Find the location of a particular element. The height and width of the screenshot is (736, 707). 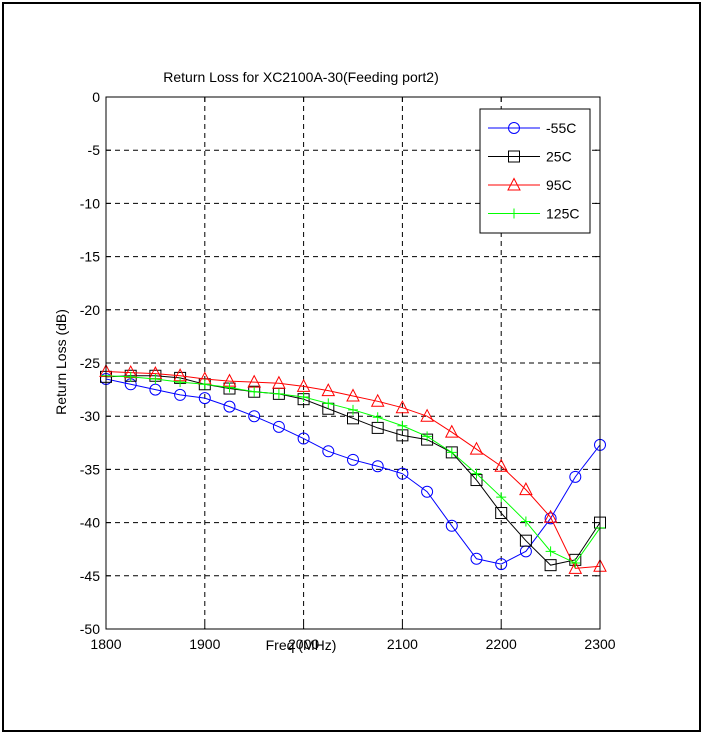

legend-box is located at coordinates (535, 171).